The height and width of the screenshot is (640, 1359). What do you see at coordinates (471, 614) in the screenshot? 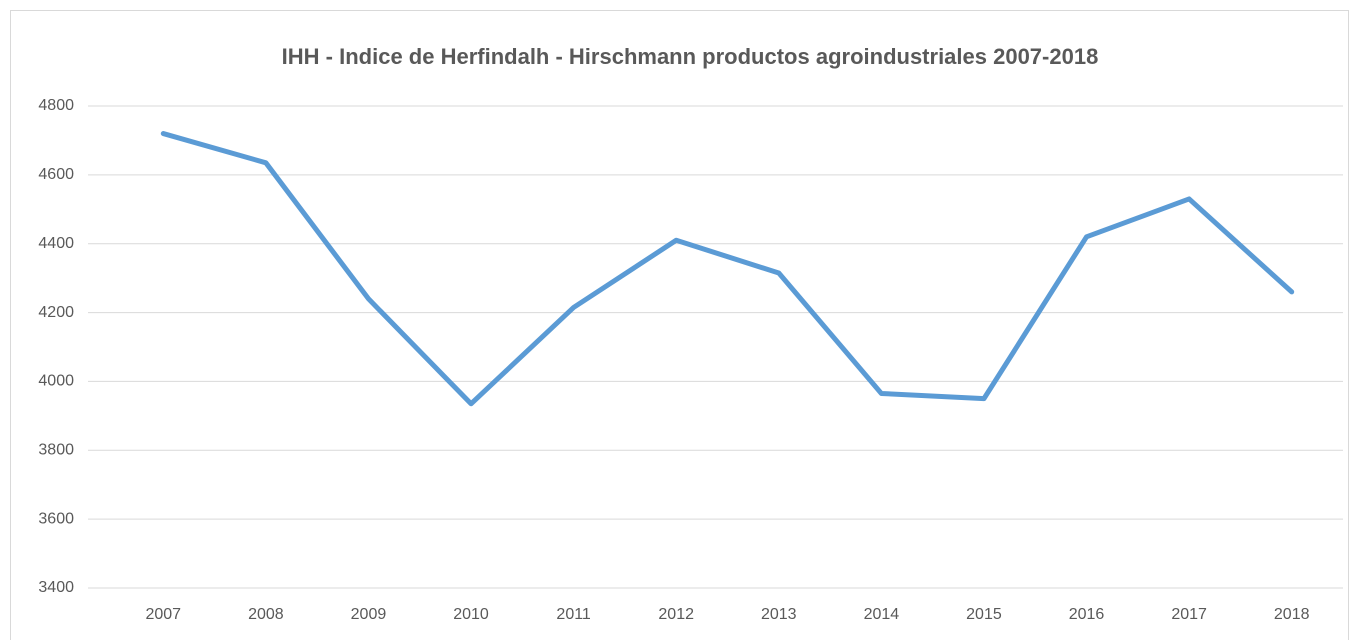
I see `x-tick-label: 2010` at bounding box center [471, 614].